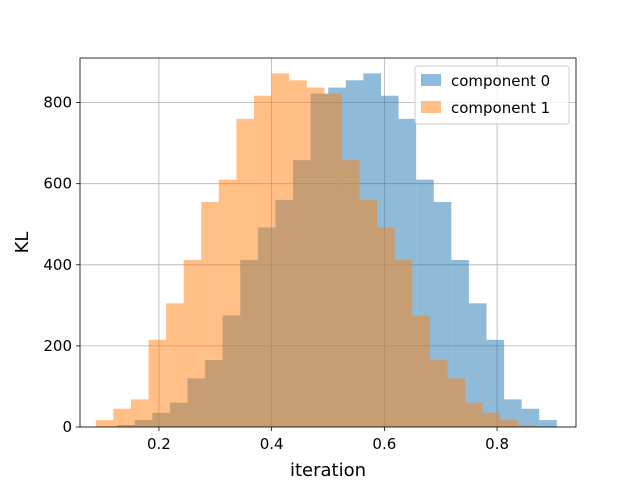 The width and height of the screenshot is (640, 484). What do you see at coordinates (57, 265) in the screenshot?
I see `y-tick-label: 400` at bounding box center [57, 265].